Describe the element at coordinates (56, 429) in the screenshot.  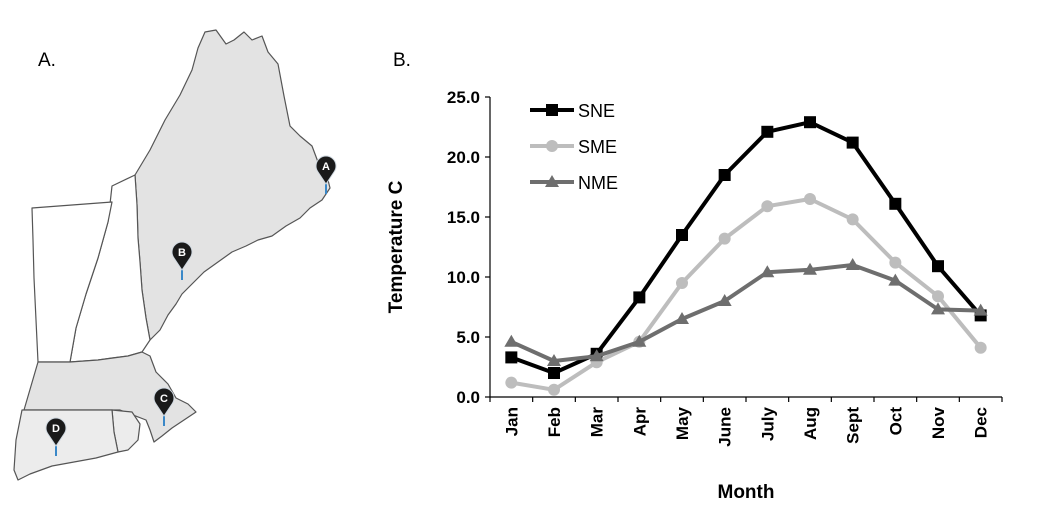
I see `map-marker-label: D` at that location.